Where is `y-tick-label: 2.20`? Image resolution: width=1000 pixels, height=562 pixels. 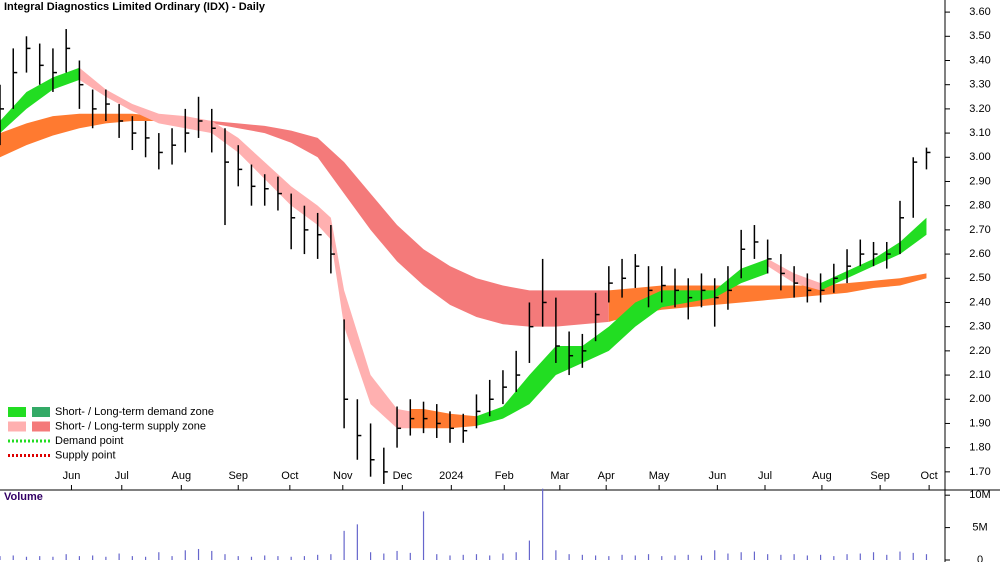
y-tick-label: 2.20 is located at coordinates (979, 351).